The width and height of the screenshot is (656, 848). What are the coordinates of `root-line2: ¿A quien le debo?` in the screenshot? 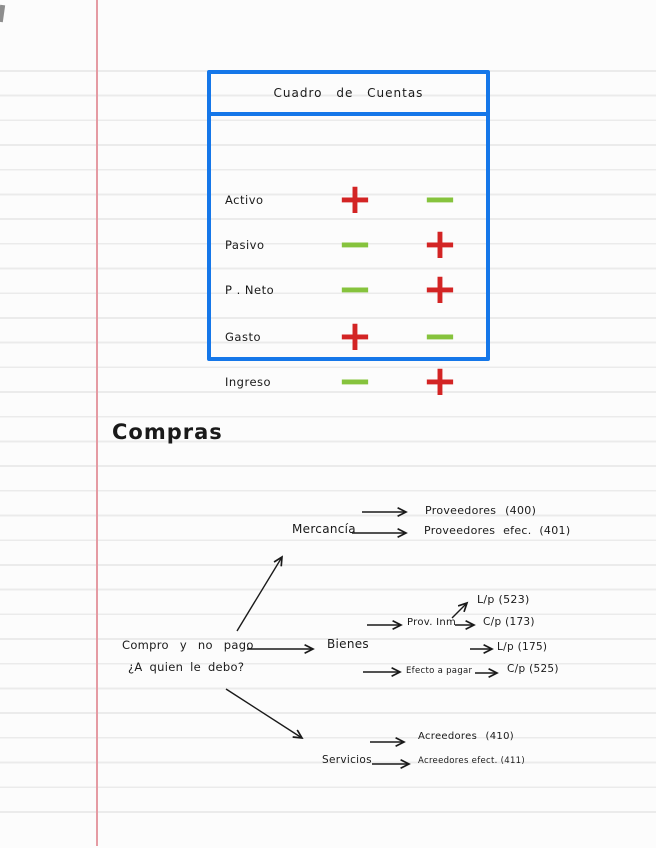 It's located at (186, 667).